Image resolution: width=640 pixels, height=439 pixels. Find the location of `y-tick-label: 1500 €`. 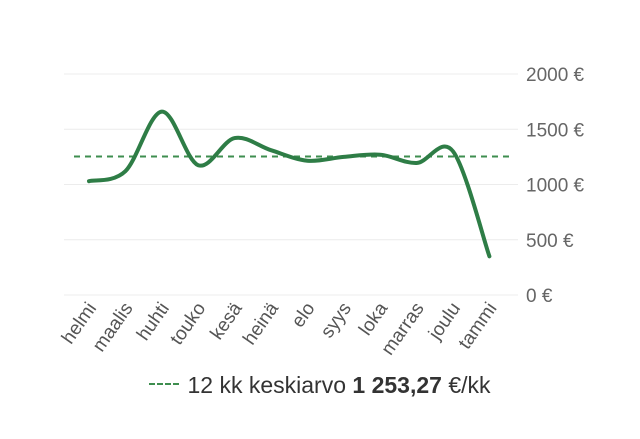

y-tick-label: 1500 € is located at coordinates (555, 130).